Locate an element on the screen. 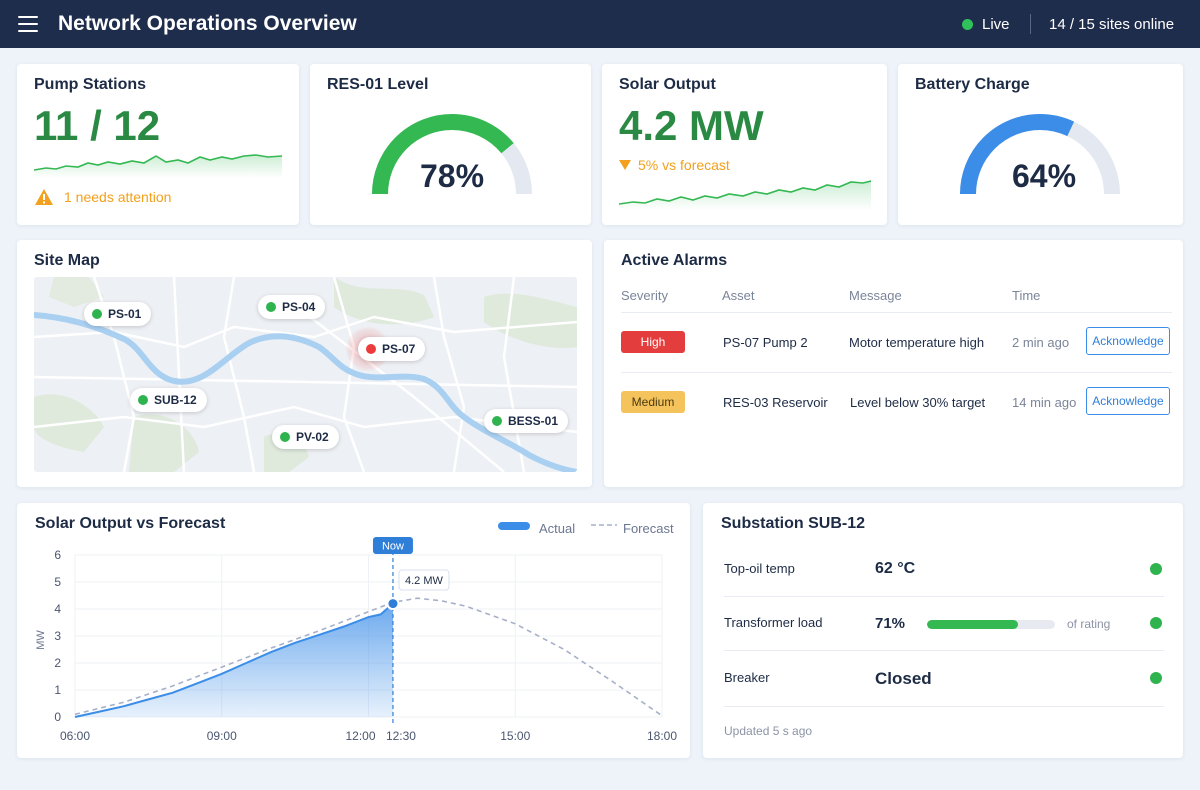  column-header: Asset is located at coordinates (738, 295).